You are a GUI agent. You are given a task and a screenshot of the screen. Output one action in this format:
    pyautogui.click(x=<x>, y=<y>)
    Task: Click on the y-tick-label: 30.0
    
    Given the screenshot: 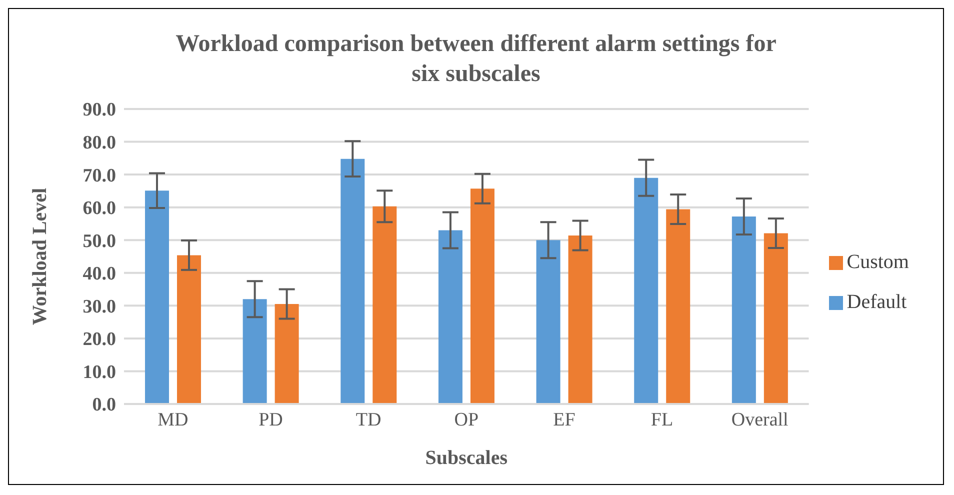 What is the action you would take?
    pyautogui.click(x=99, y=307)
    